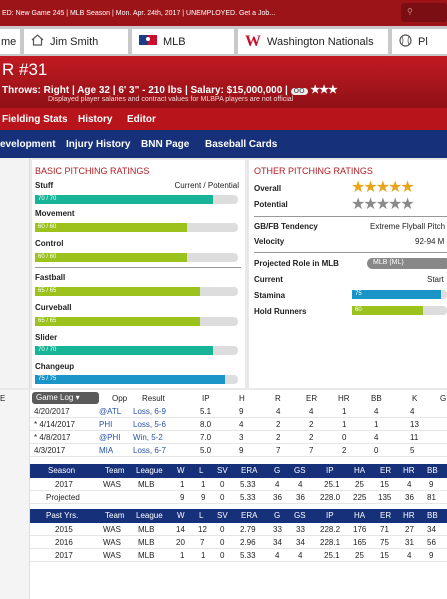 The height and width of the screenshot is (599, 447). I want to click on menu-editor: Editor, so click(141, 119).